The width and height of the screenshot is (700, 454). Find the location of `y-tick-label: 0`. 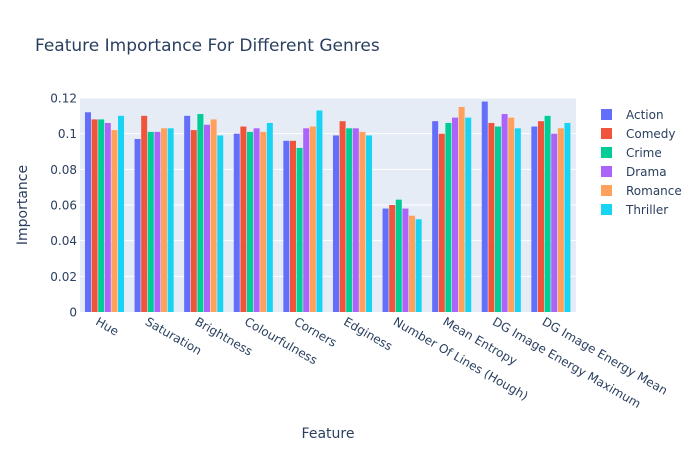

y-tick-label: 0 is located at coordinates (73, 313).